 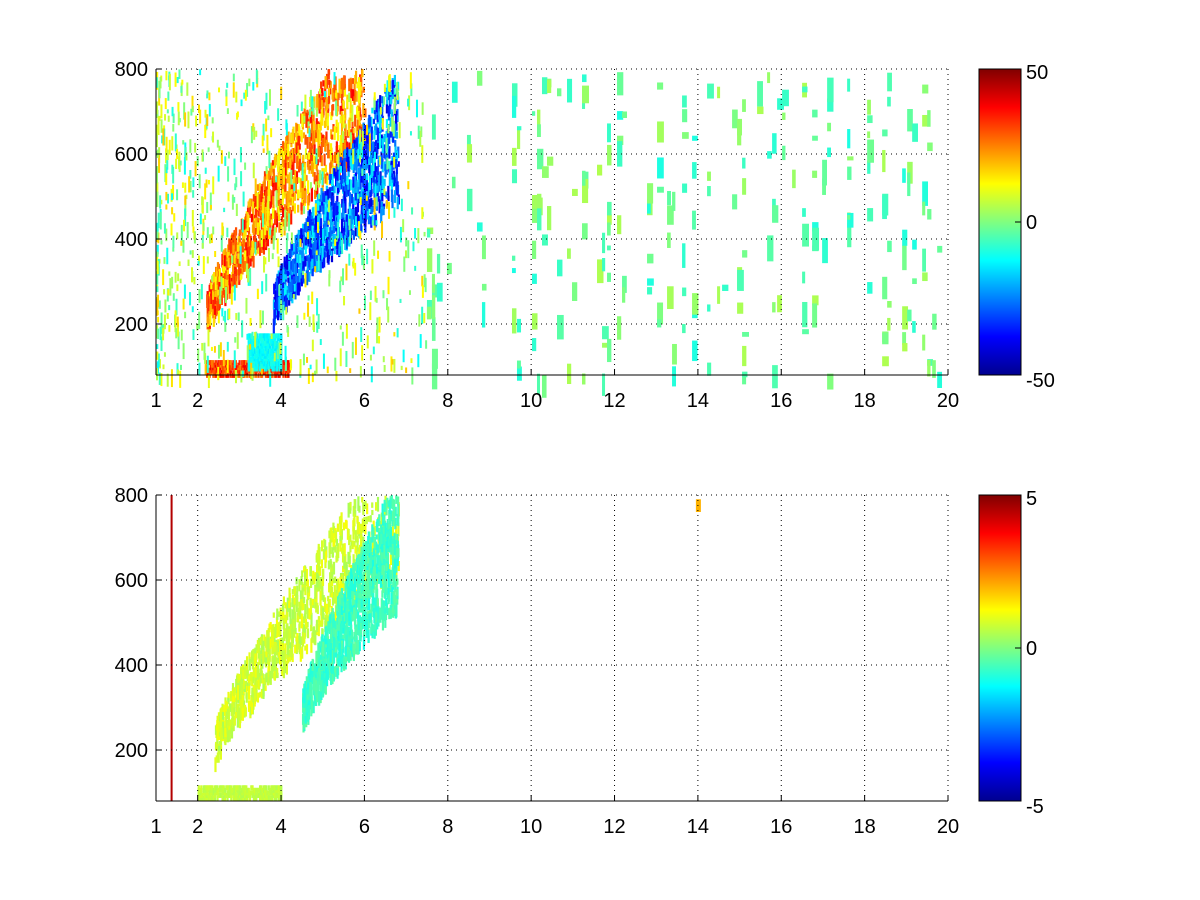 I want to click on x-tick-label: 16, so click(x=781, y=401).